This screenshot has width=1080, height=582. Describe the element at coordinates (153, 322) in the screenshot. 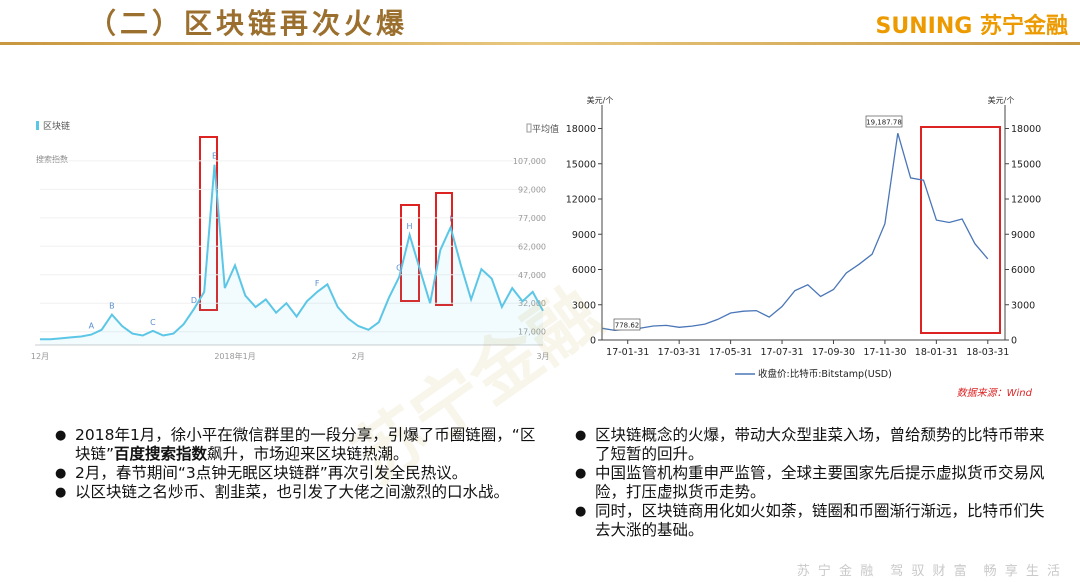

I see `annotation: C` at that location.